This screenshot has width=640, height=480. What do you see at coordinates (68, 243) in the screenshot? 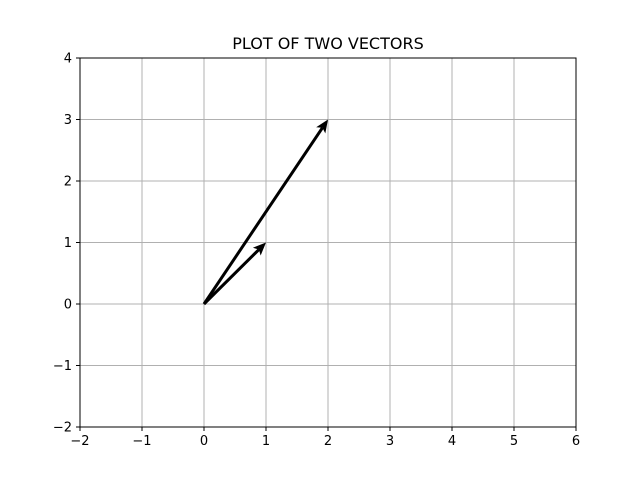
I see `y-tick-label: 1` at bounding box center [68, 243].